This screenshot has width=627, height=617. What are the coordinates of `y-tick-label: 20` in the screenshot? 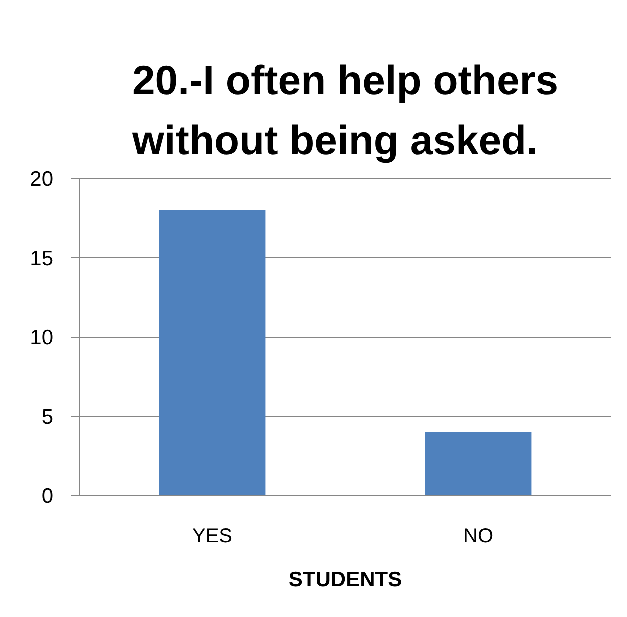 It's located at (42, 179).